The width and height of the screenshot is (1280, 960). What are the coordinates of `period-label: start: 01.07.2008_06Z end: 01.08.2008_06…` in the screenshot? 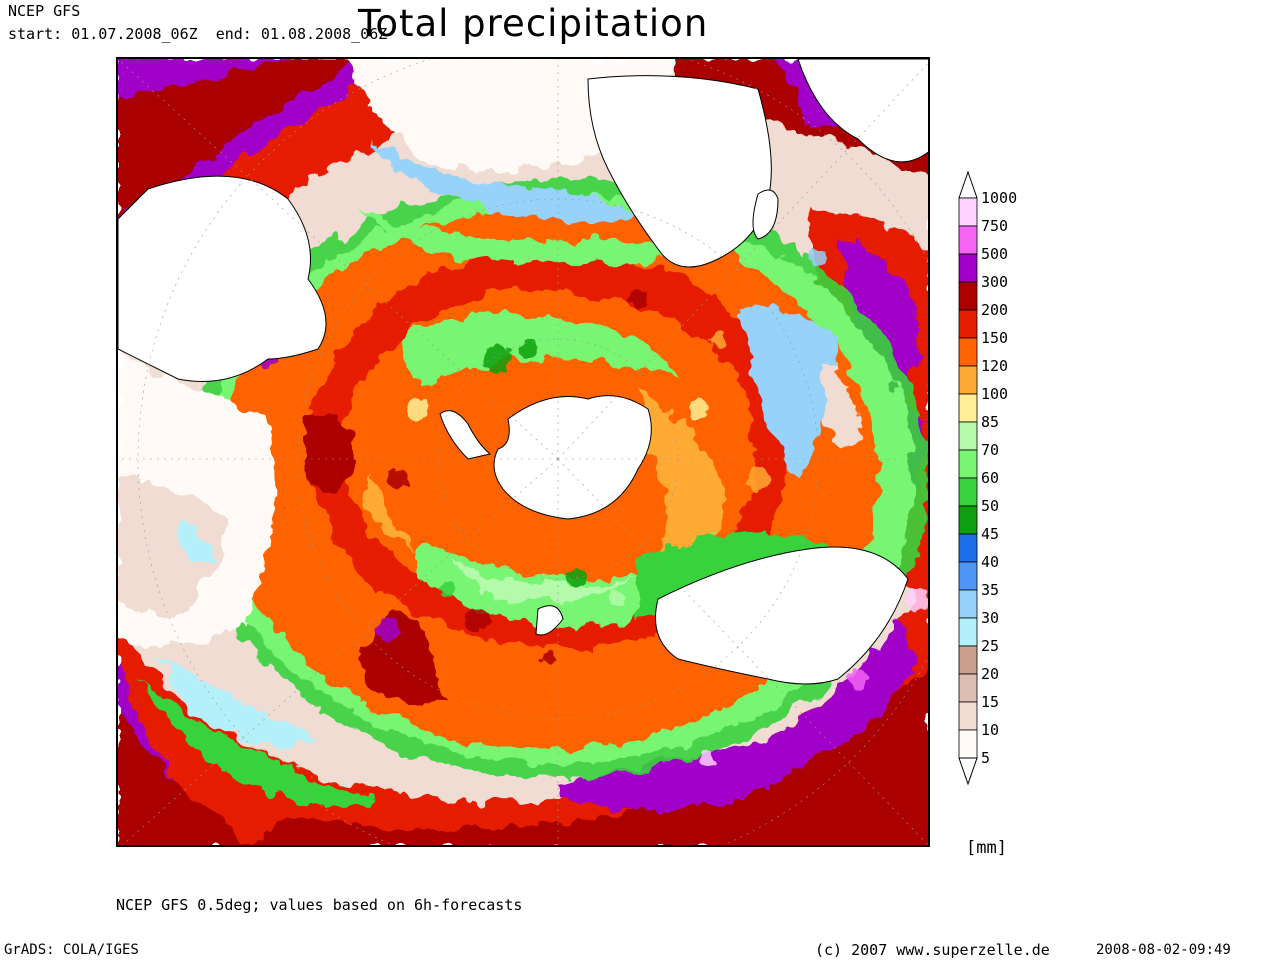 It's located at (198, 34).